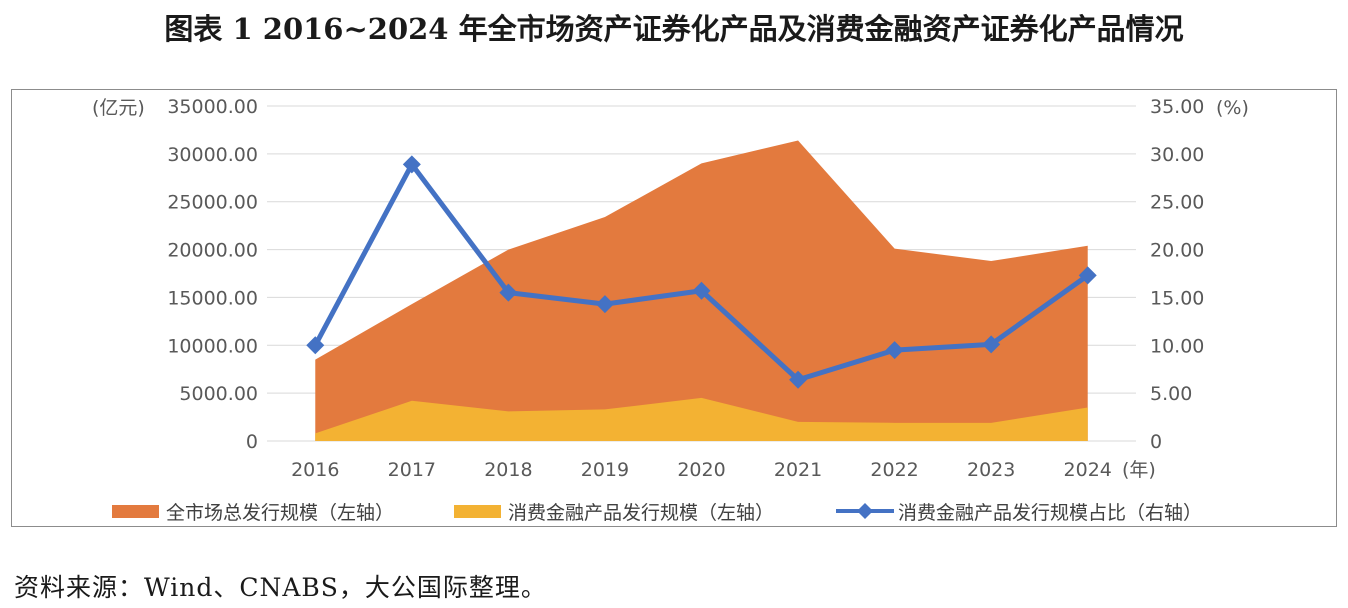 This screenshot has width=1348, height=608. What do you see at coordinates (118, 108) in the screenshot?
I see `left-axis-unit: (亿元)` at bounding box center [118, 108].